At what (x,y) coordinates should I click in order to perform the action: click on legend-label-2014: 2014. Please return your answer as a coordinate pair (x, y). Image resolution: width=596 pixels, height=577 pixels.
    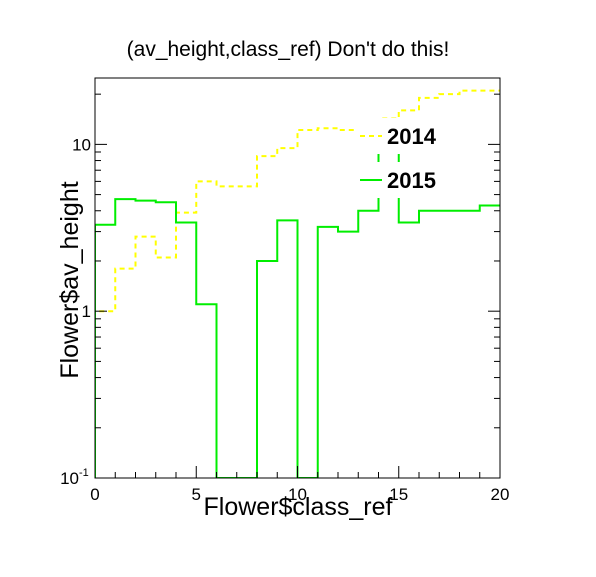
    Looking at the image, I should click on (412, 136).